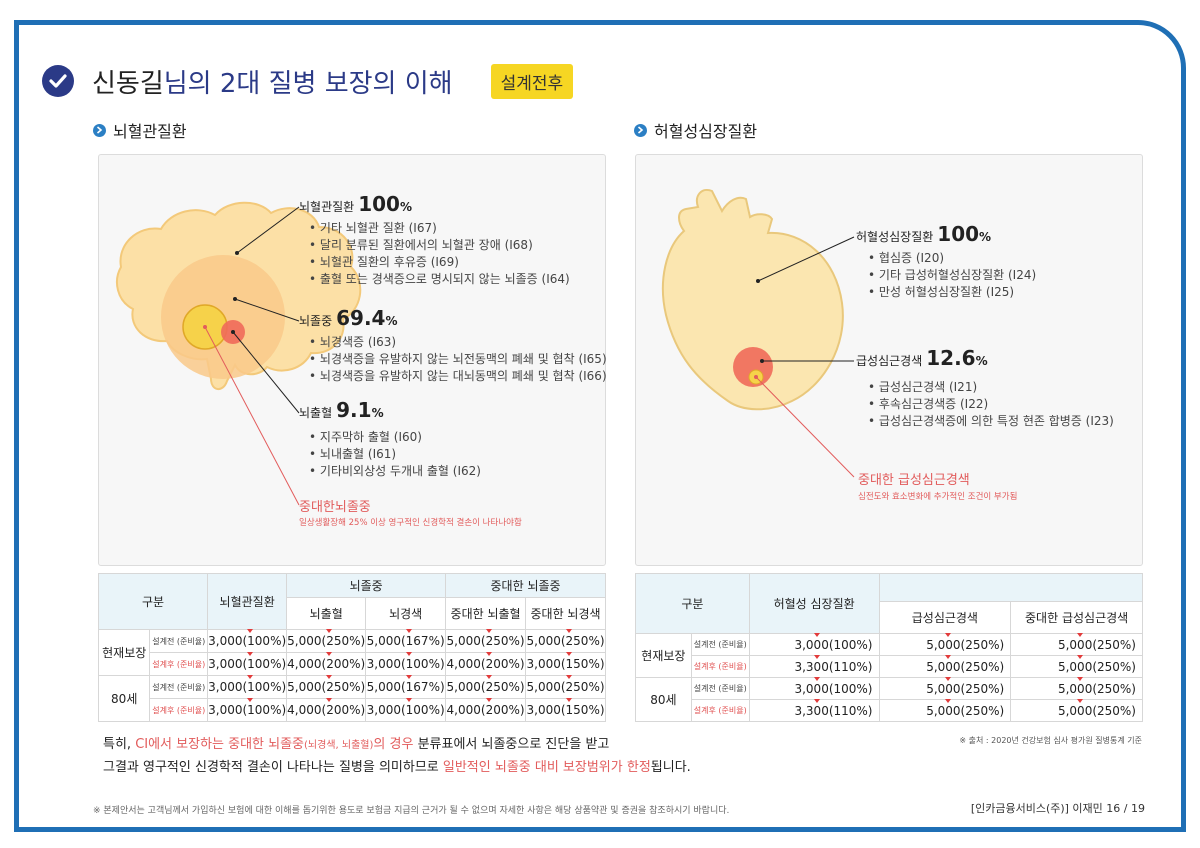 The width and height of the screenshot is (1200, 848). Describe the element at coordinates (814, 603) in the screenshot. I see `header-ischemic: 허혈성 심장질환` at that location.